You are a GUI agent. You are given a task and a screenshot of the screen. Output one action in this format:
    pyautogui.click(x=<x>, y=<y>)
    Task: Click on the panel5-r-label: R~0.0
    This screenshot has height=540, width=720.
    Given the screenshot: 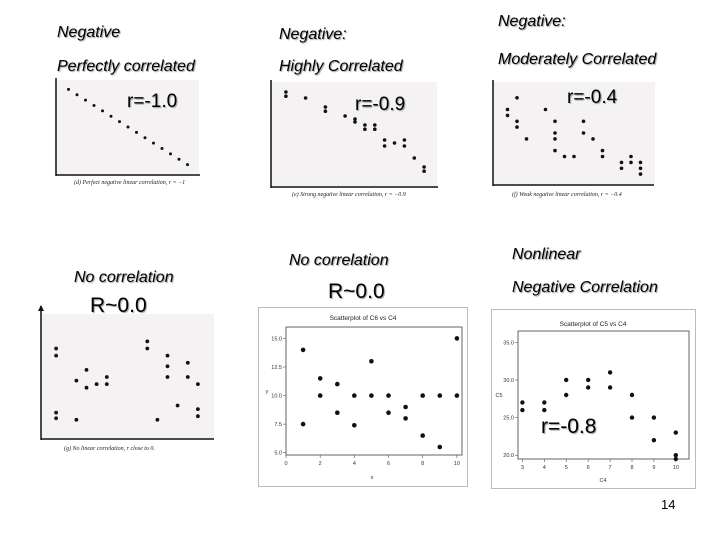 What is the action you would take?
    pyautogui.click(x=356, y=291)
    